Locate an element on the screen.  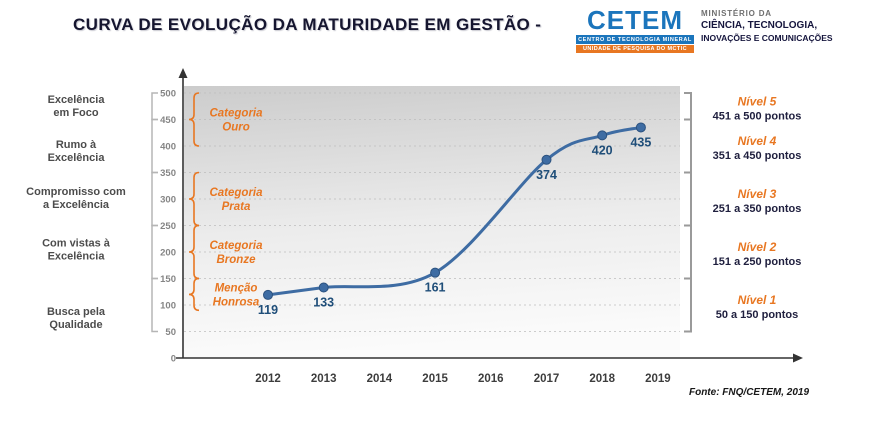
y-tick-label: 150 is located at coordinates (168, 279).